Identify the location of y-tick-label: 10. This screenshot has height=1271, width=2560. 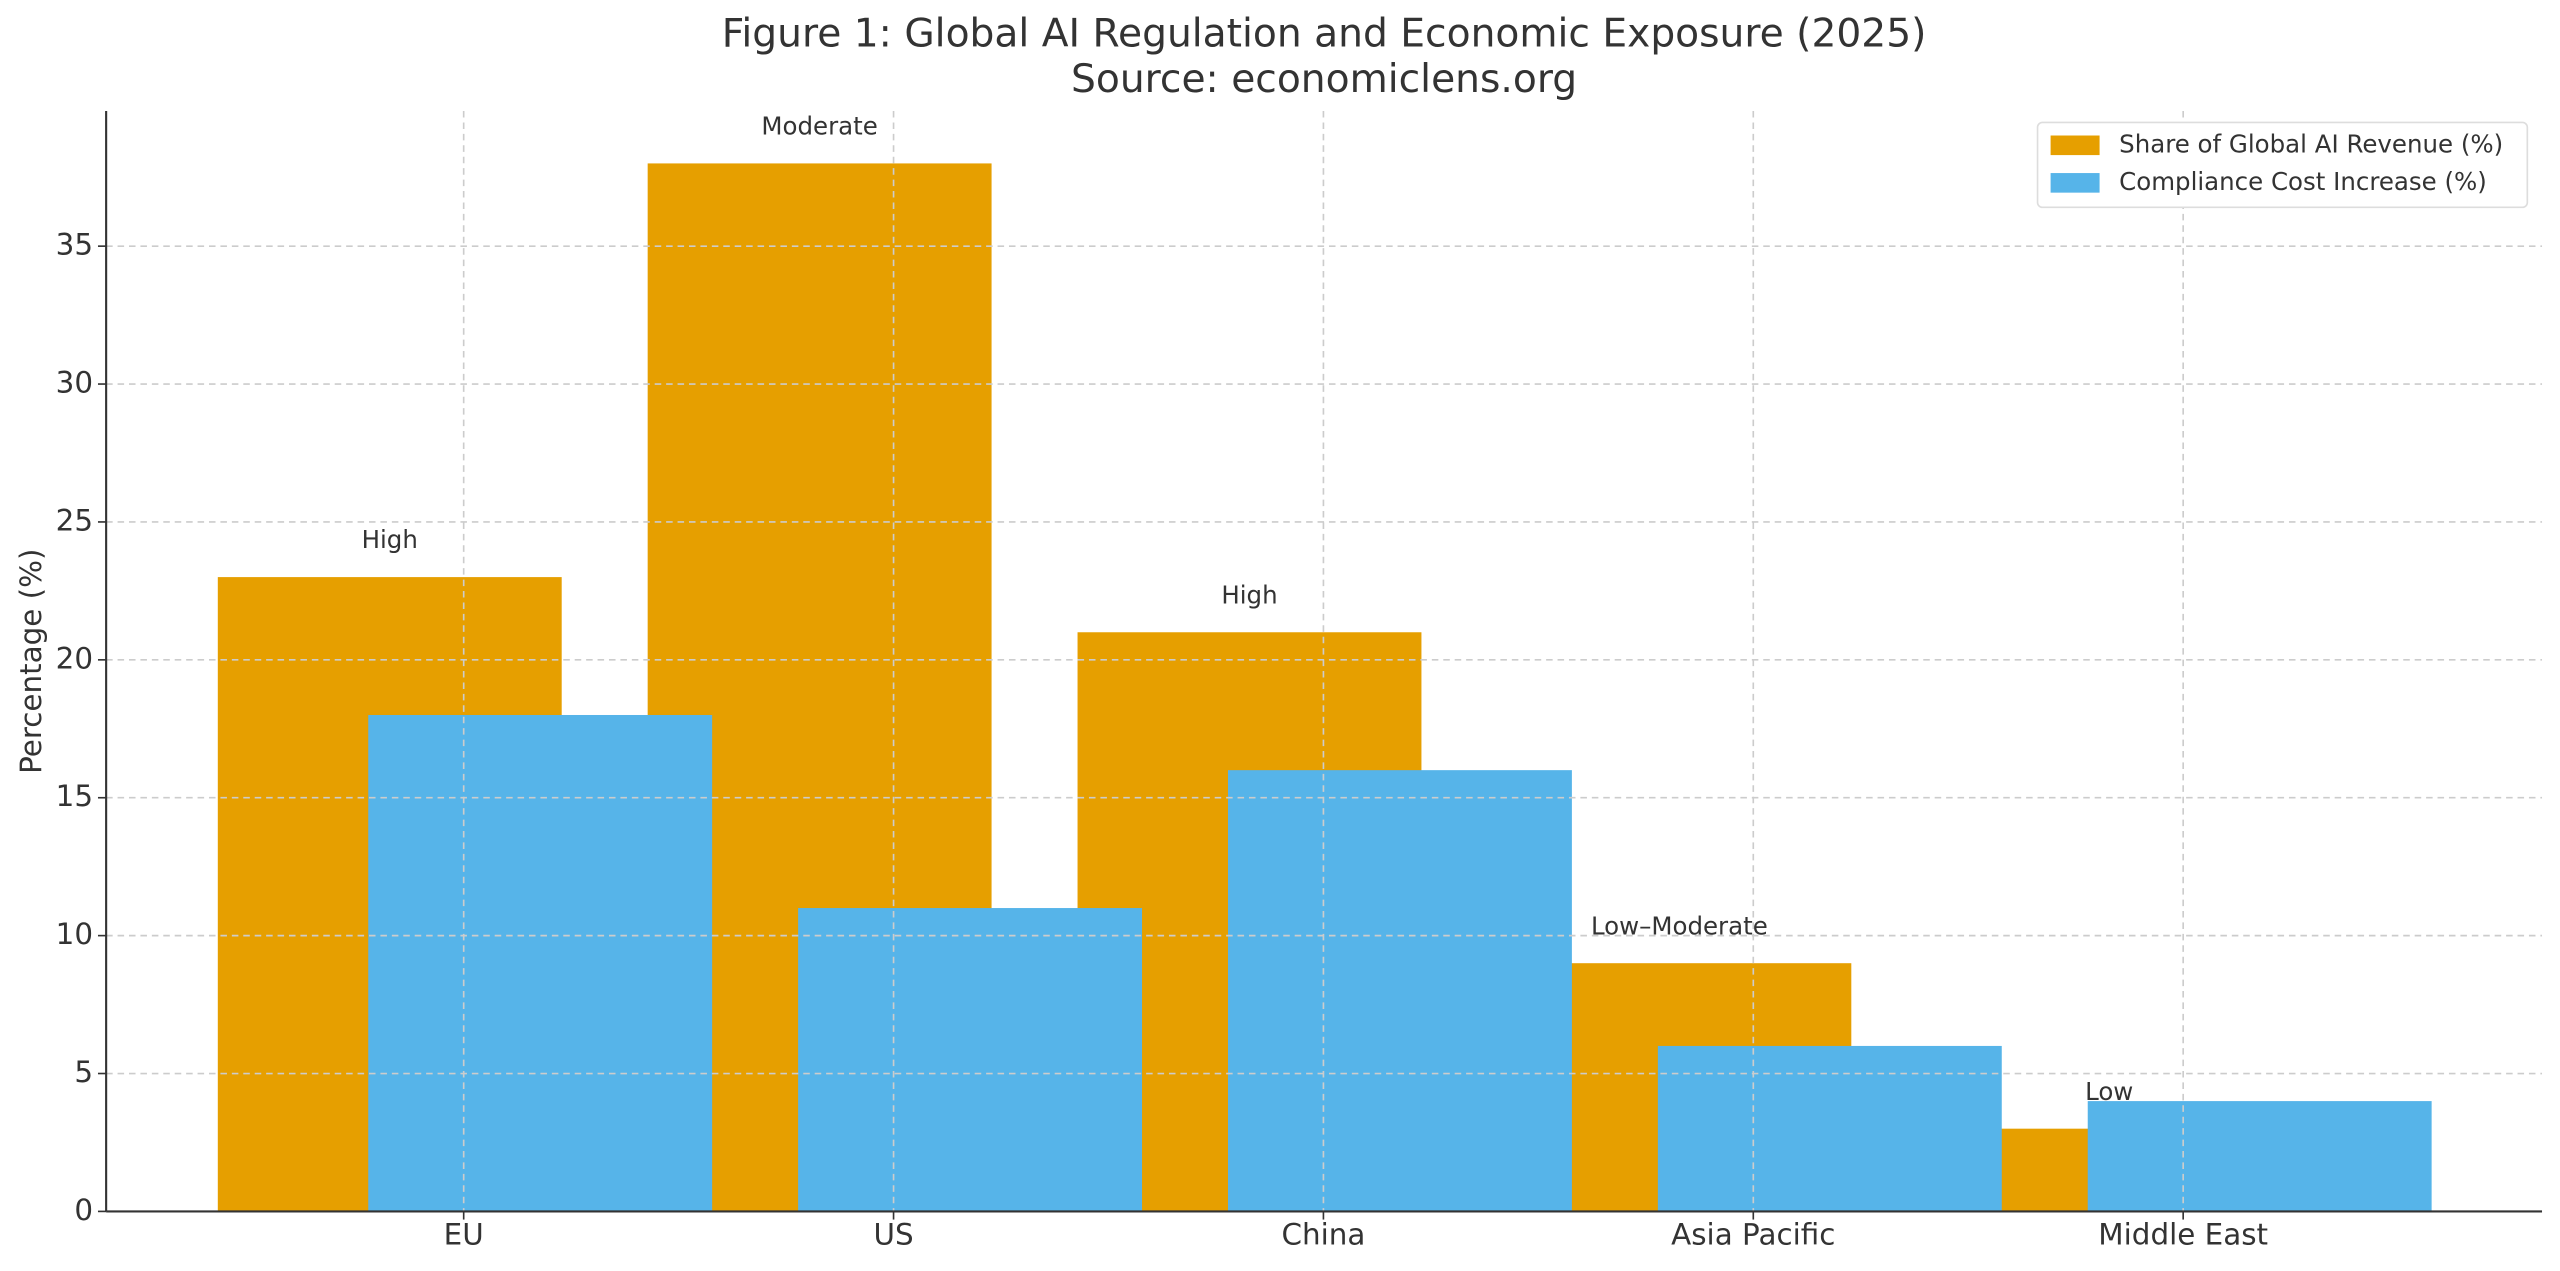
(74, 934).